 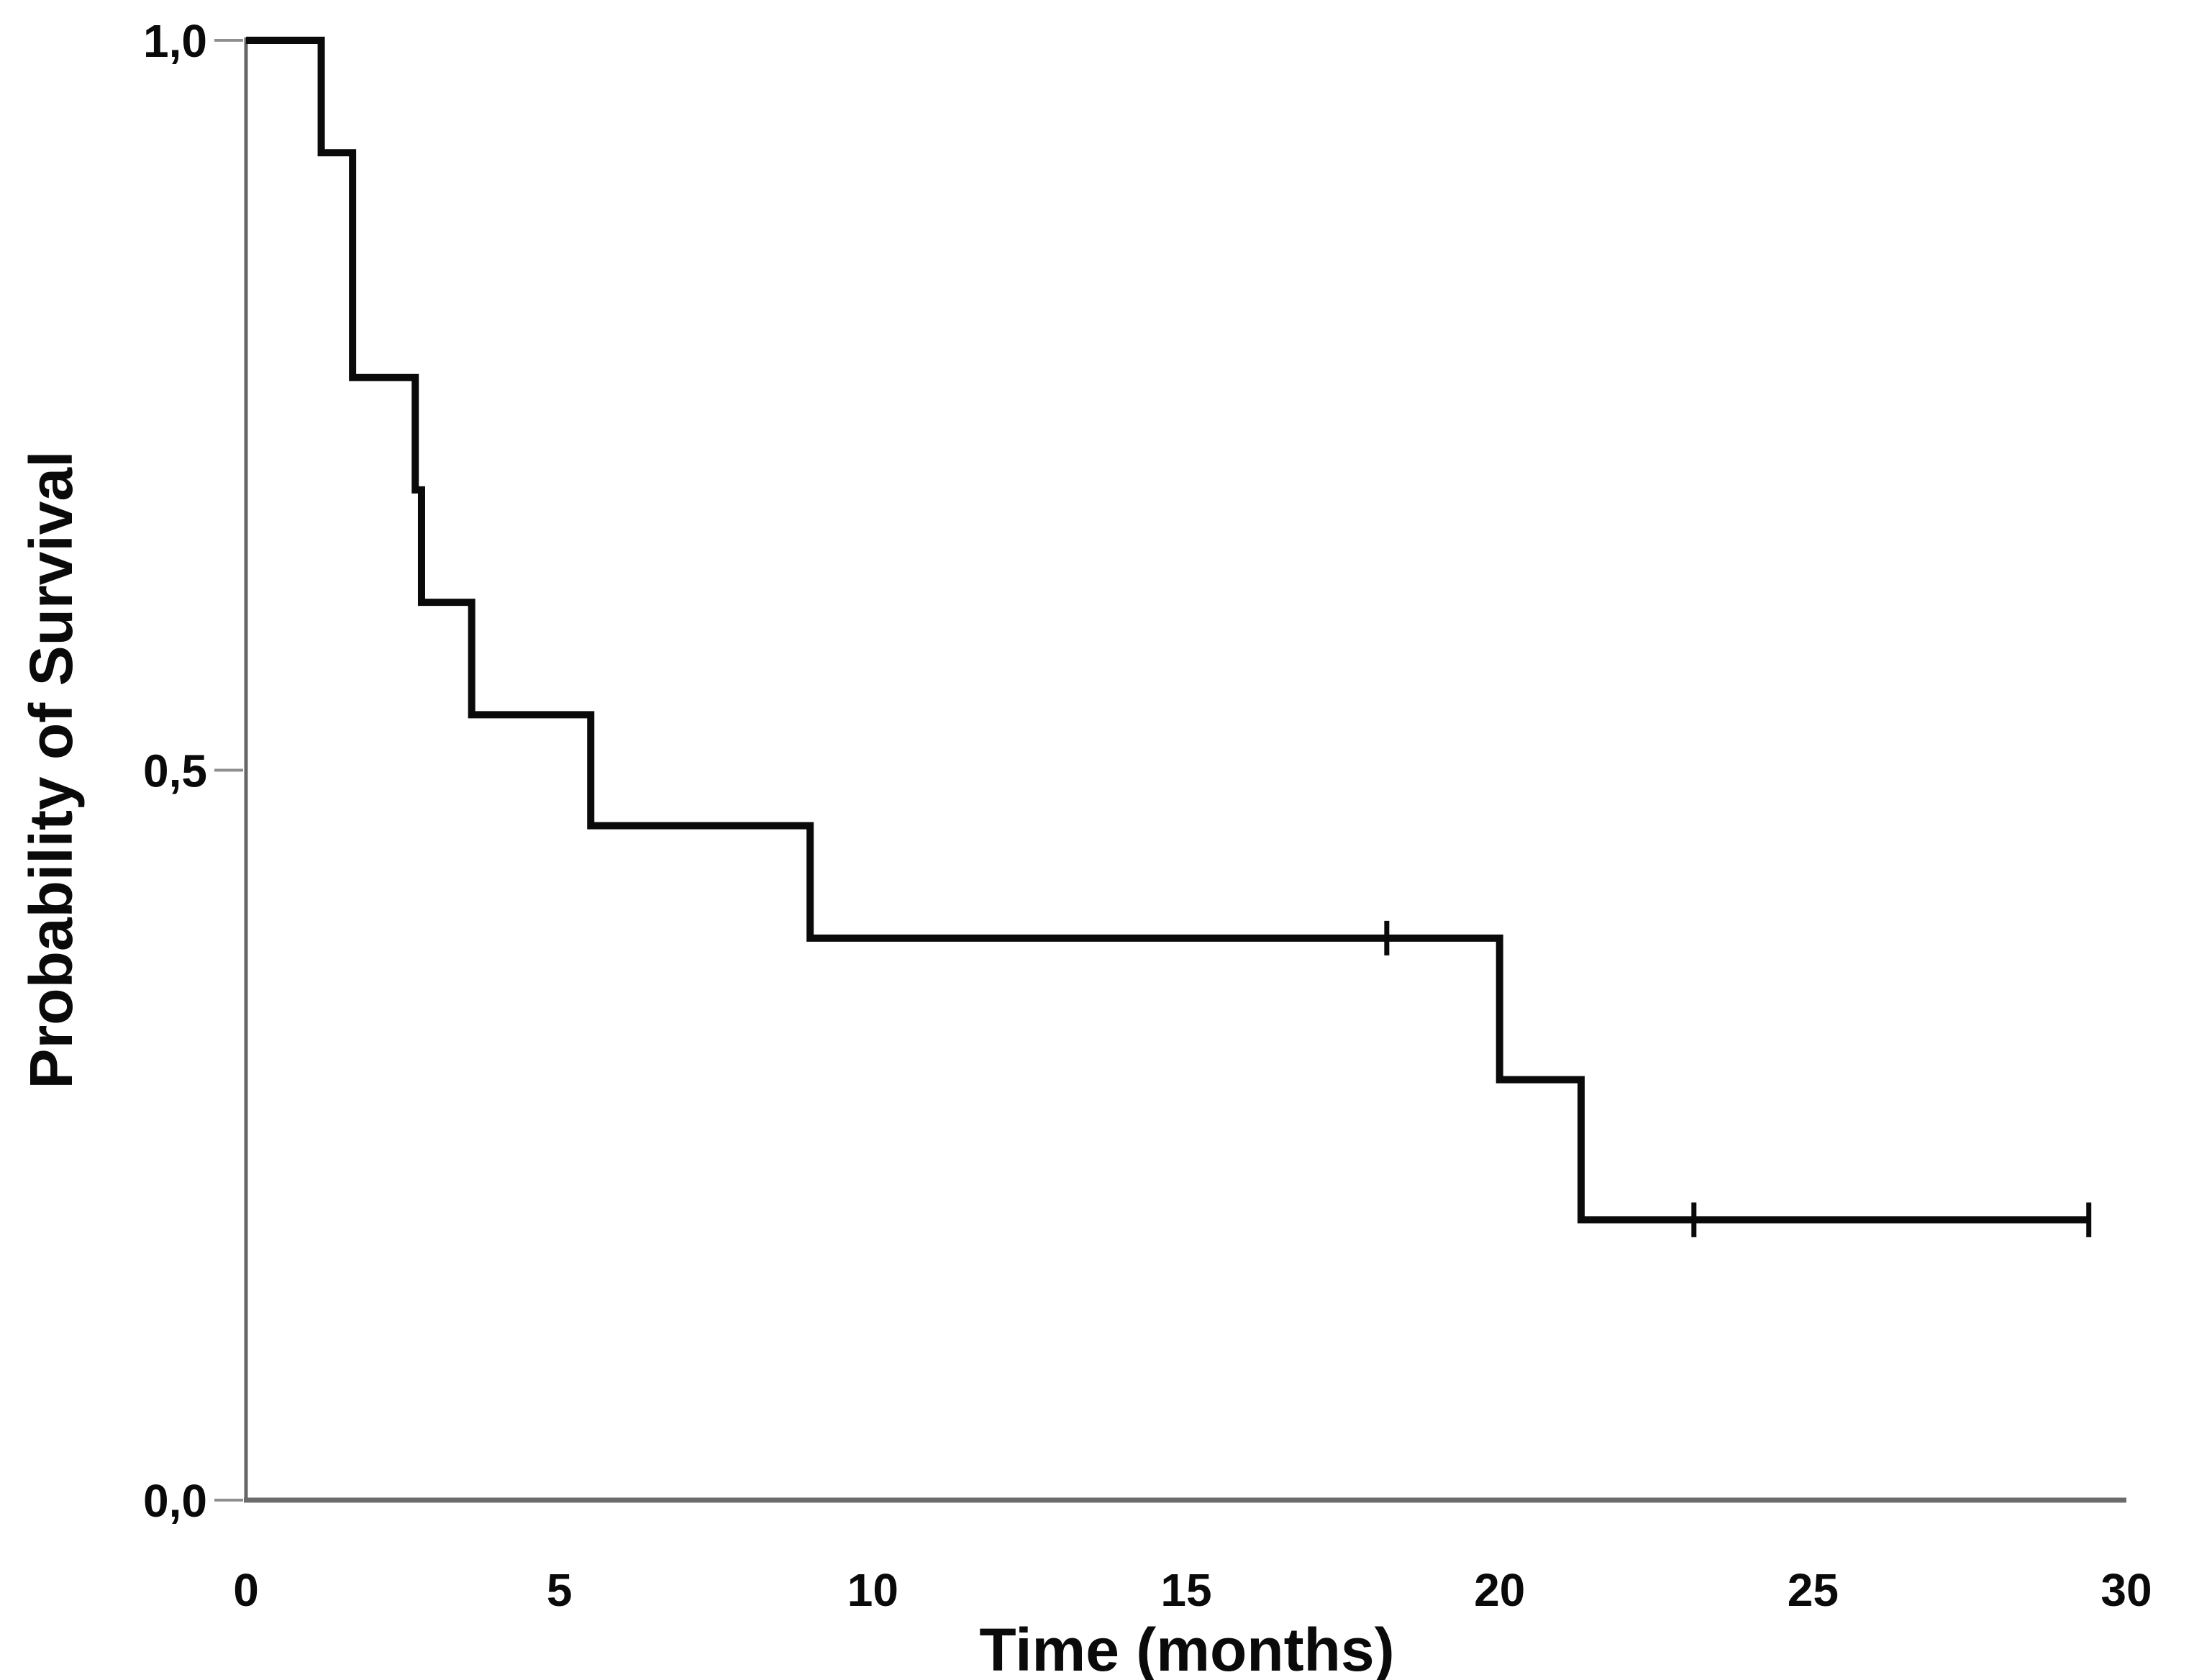 I want to click on y-tick-label: 0,5, so click(x=175, y=771).